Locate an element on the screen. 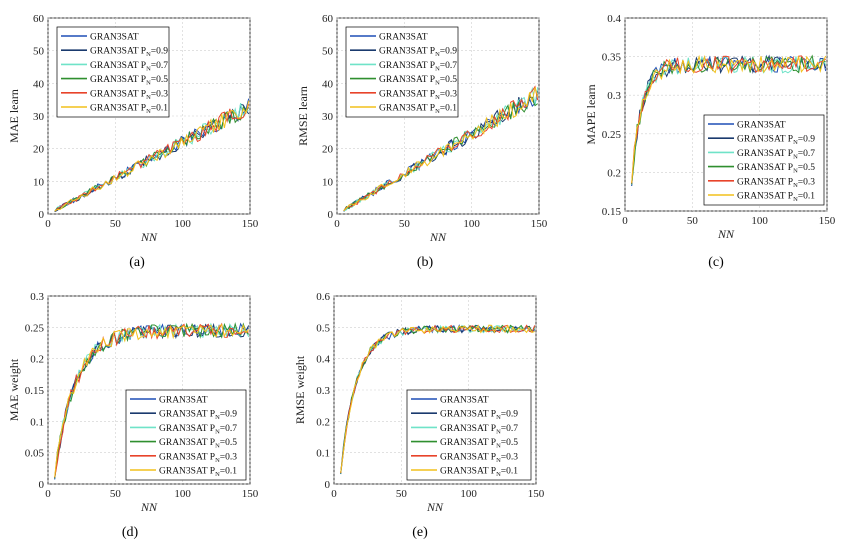 The height and width of the screenshot is (549, 850). panel-label: (a) is located at coordinates (137, 262).